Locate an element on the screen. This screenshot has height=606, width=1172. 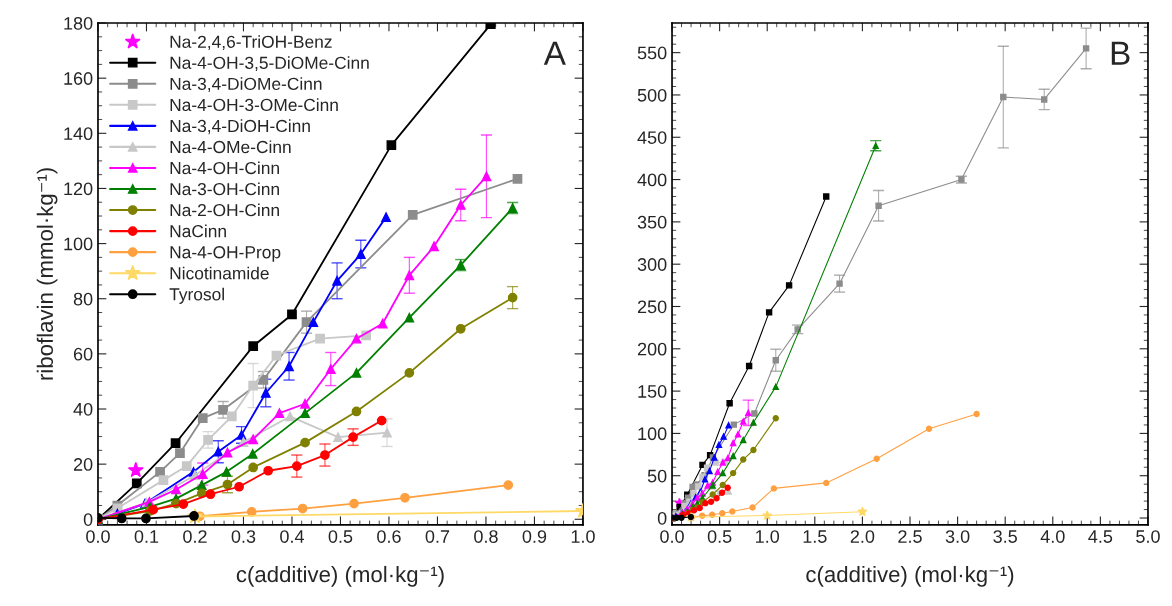
y-tick-label: 150 is located at coordinates (652, 391).